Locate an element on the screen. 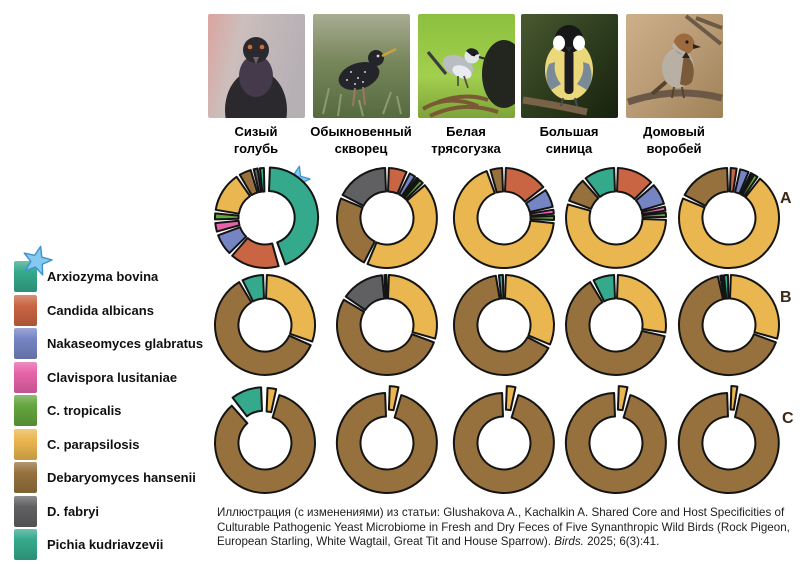 The height and width of the screenshot is (564, 800). bird-name-rock-pigeon: Сизый голубь is located at coordinates (256, 140).